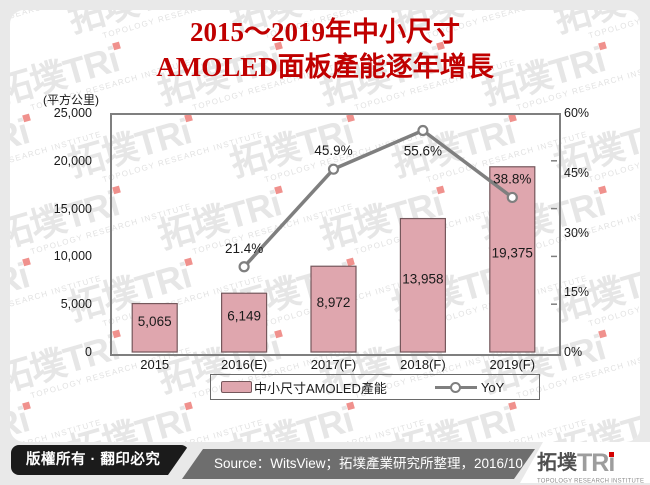 The width and height of the screenshot is (650, 485). I want to click on chart-legend: 中小尺寸AMOLED產能 YoY, so click(375, 387).